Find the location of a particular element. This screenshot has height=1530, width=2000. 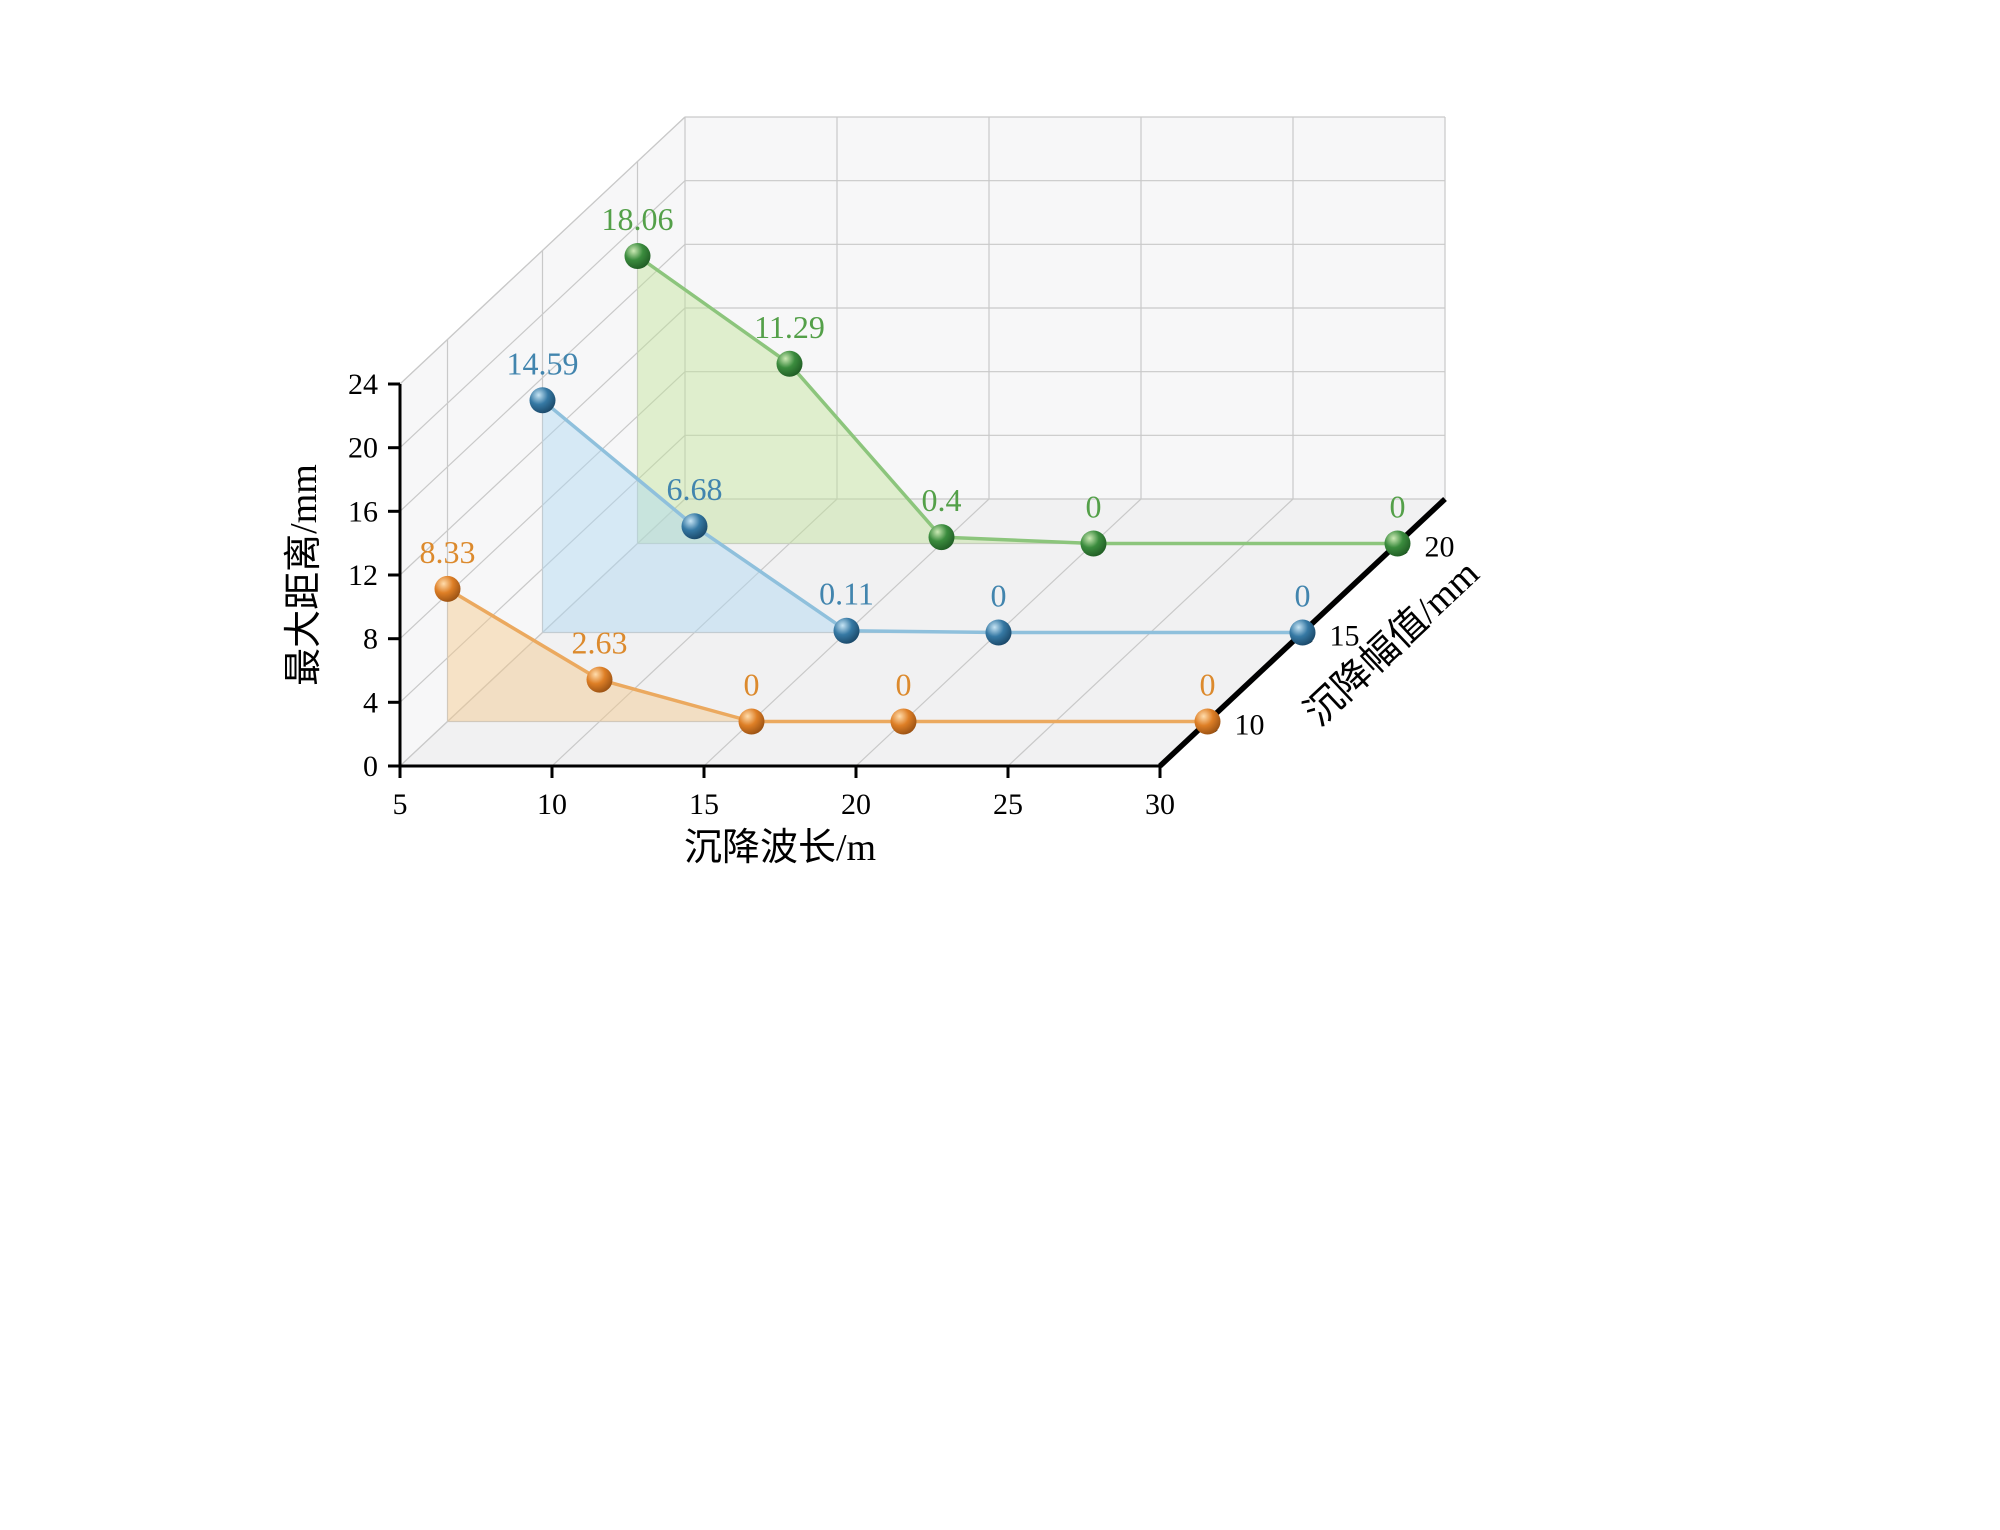

x-tick-label: 30 is located at coordinates (1160, 804).